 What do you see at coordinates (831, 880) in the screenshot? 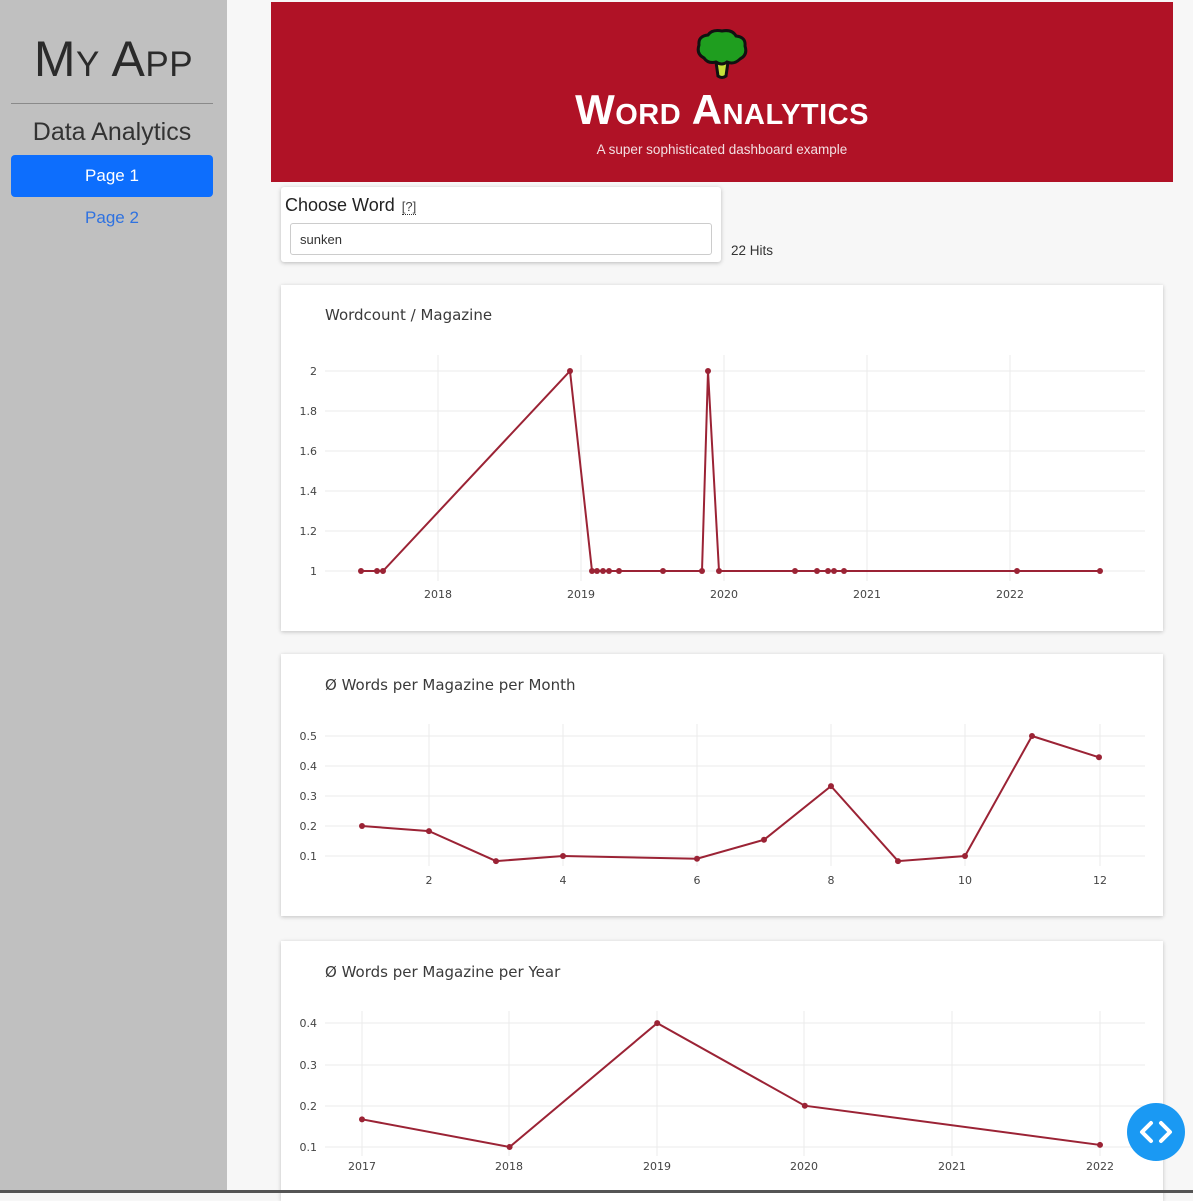
I see `svg-text: 8` at bounding box center [831, 880].